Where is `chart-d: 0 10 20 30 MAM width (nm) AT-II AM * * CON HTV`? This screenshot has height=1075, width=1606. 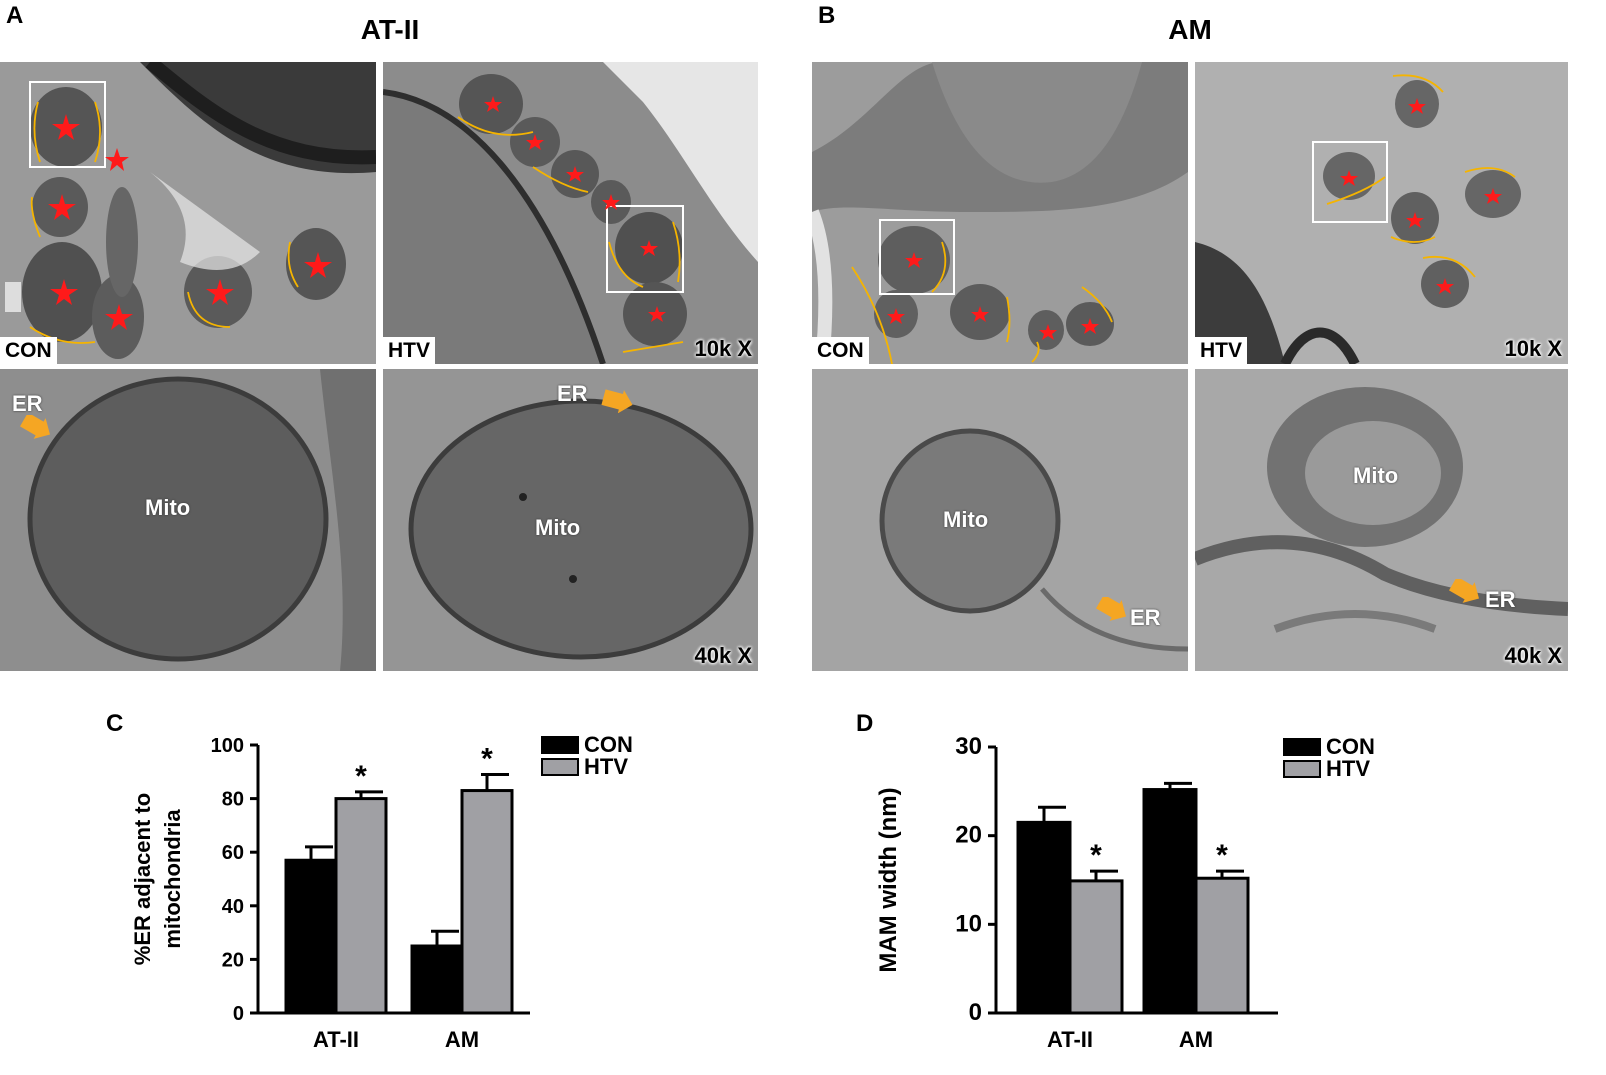
chart-d: 0 10 20 30 MAM width (nm) AT-II AM * * CON HTV is located at coordinates (1146, 885).